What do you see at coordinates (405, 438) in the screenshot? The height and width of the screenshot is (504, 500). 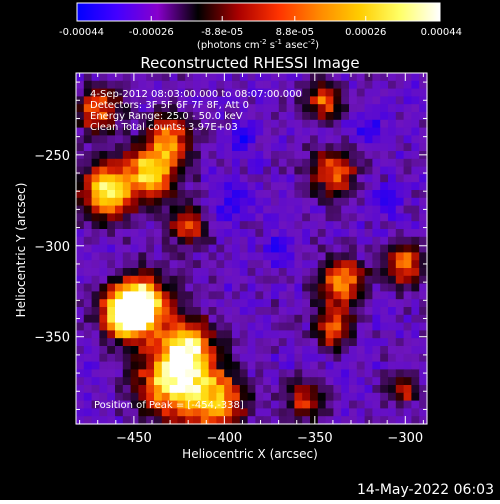 I see `x-tick-label: −300` at bounding box center [405, 438].